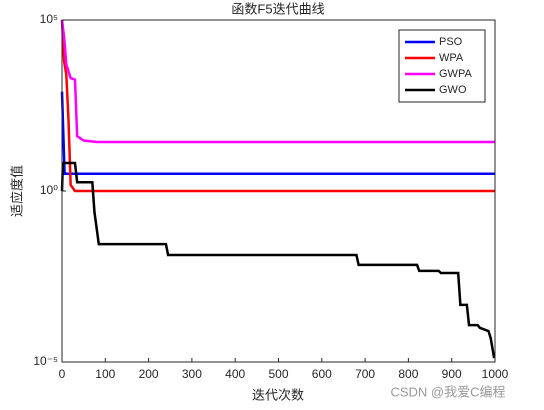  Describe the element at coordinates (235, 374) in the screenshot. I see `x-tick-label: 400` at that location.